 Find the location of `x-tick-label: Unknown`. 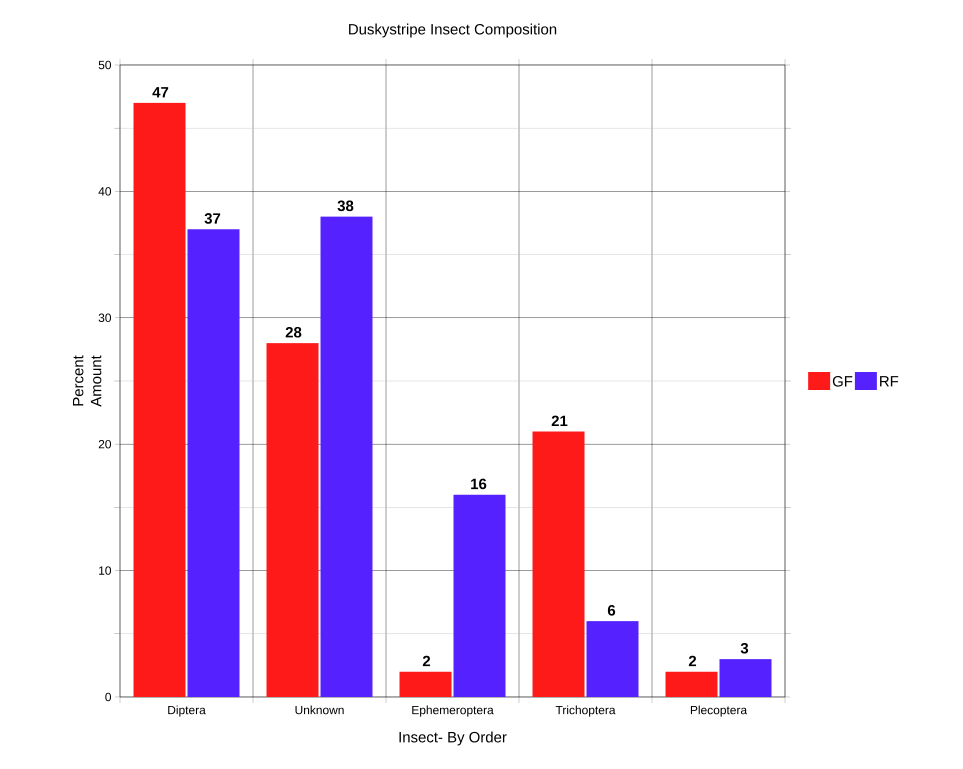

x-tick-label: Unknown is located at coordinates (320, 710).